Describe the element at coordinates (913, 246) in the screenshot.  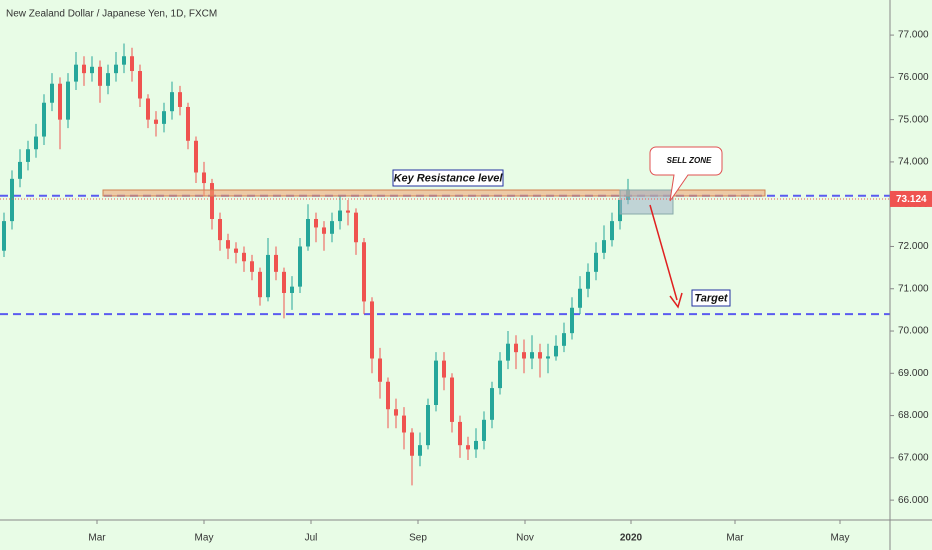
I see `y-tick-label: 72.000` at that location.